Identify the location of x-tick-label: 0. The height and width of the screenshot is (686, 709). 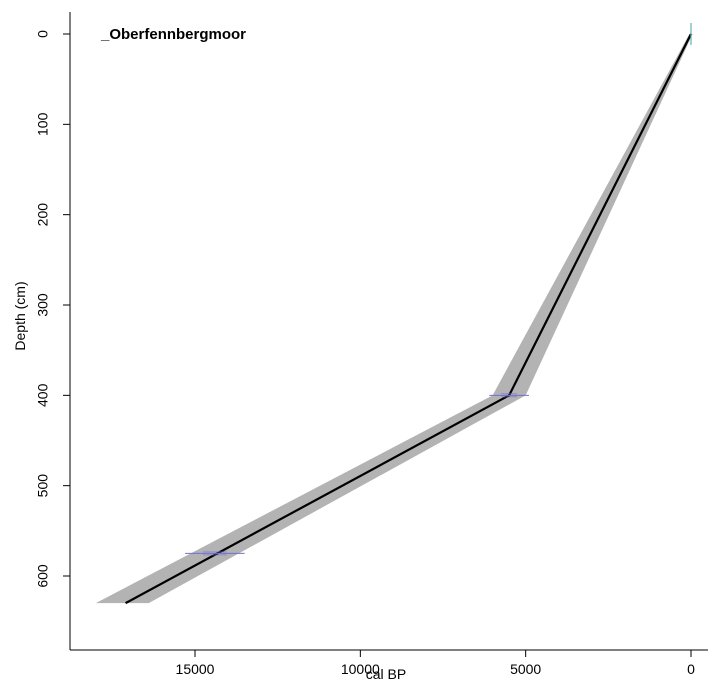
(691, 669).